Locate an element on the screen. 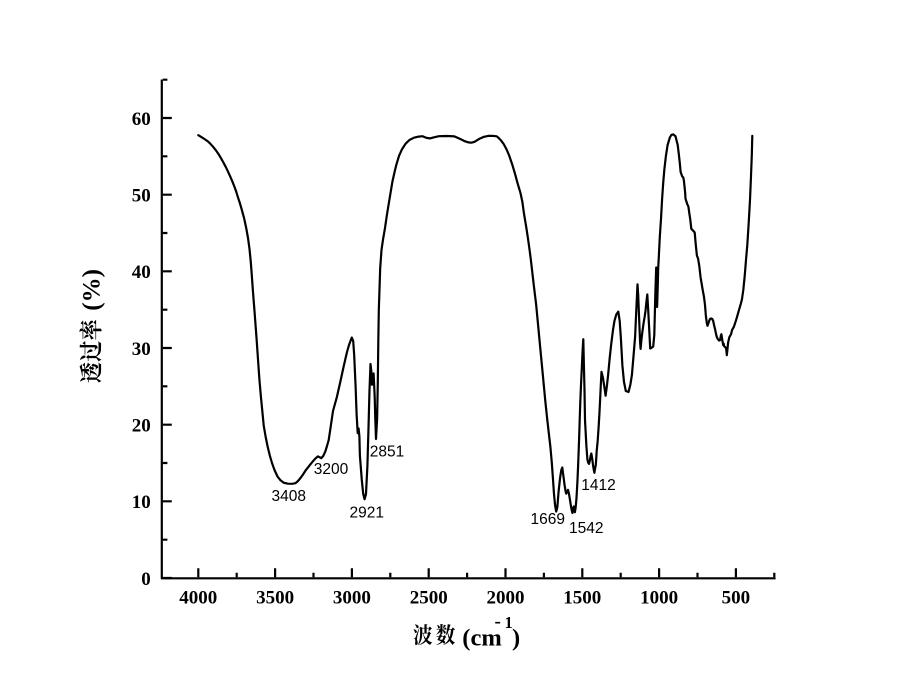 Image resolution: width=900 pixels, height=694 pixels. svg-text: 0 is located at coordinates (146, 579).